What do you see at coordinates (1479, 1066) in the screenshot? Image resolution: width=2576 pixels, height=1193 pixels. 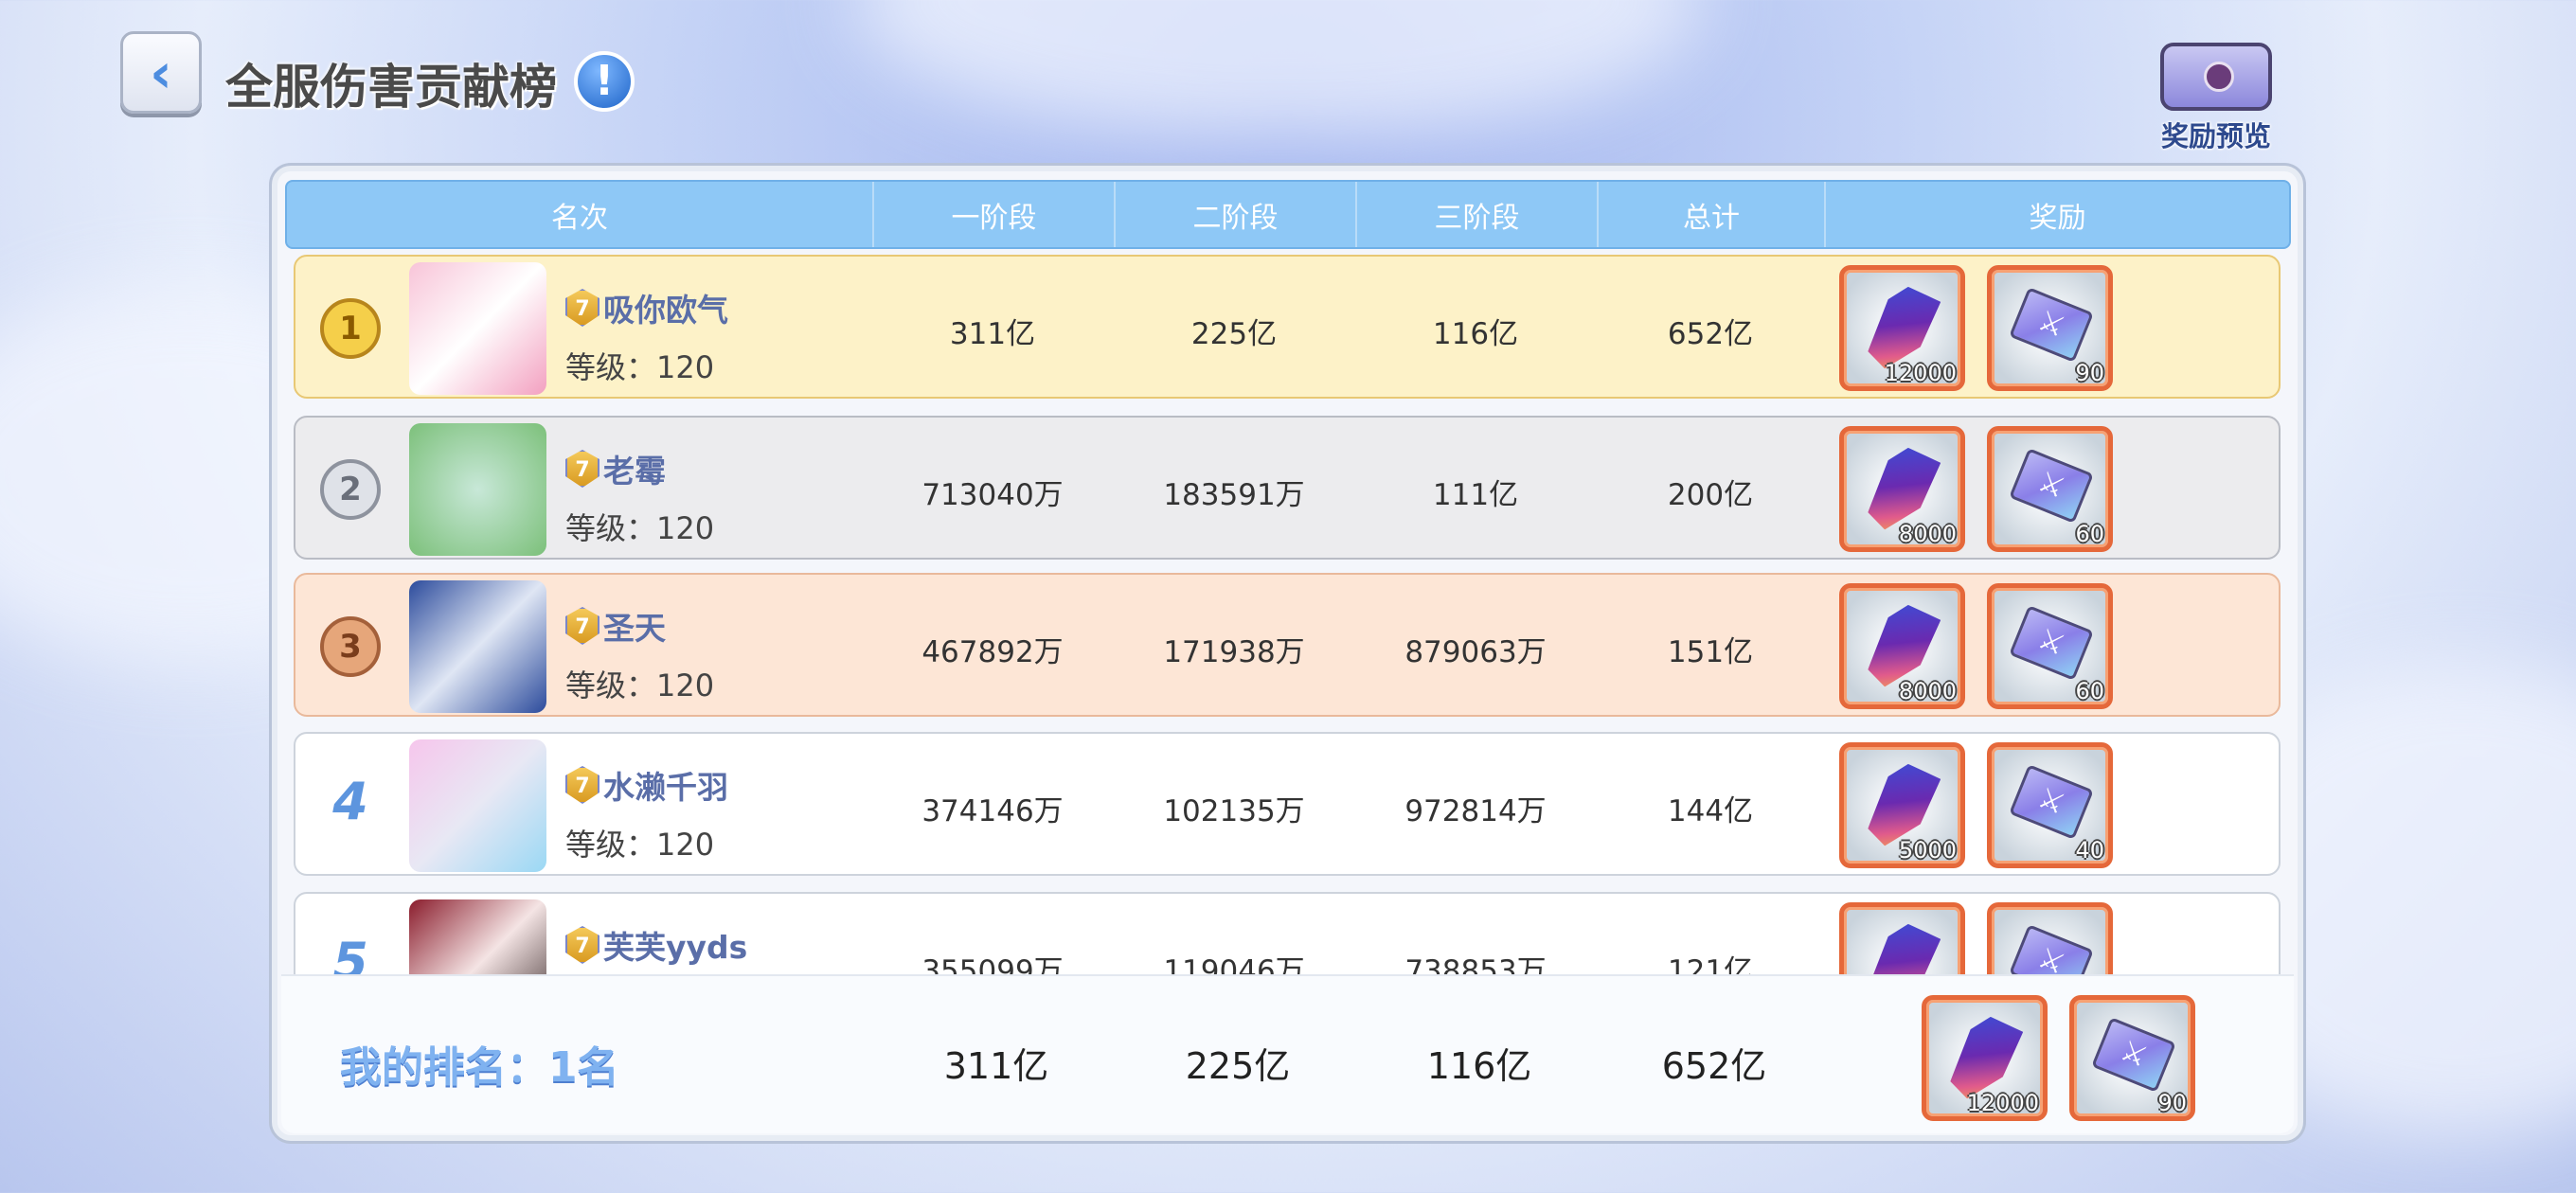 I see `my-stage3: 116亿` at bounding box center [1479, 1066].